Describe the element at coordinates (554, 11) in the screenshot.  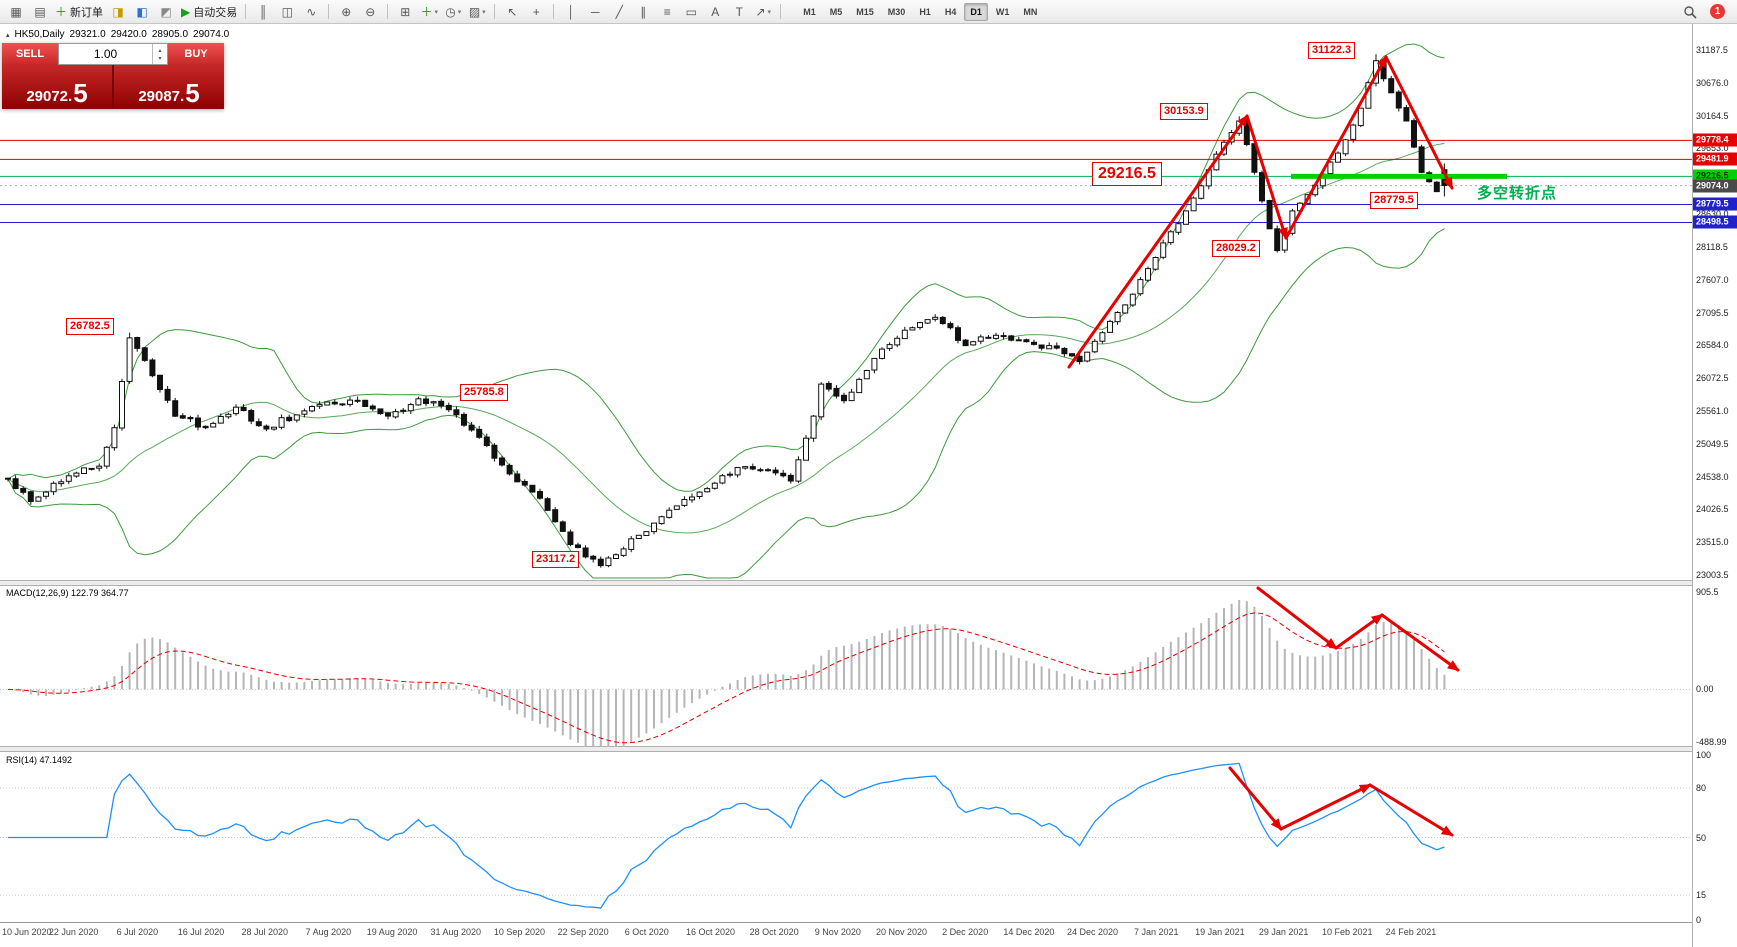
I see `toolbar-separator` at that location.